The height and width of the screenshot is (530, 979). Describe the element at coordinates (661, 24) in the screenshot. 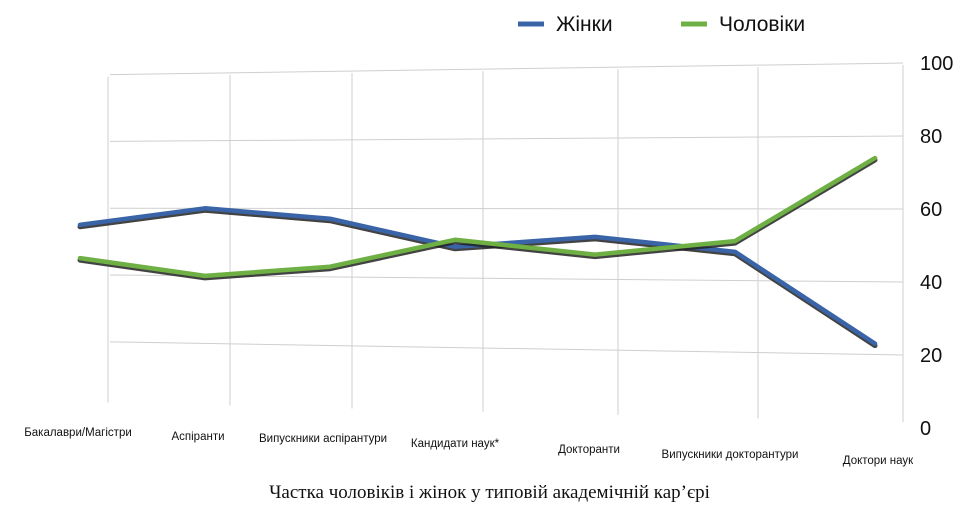

I see `legend: Жінки Чоловіки` at that location.